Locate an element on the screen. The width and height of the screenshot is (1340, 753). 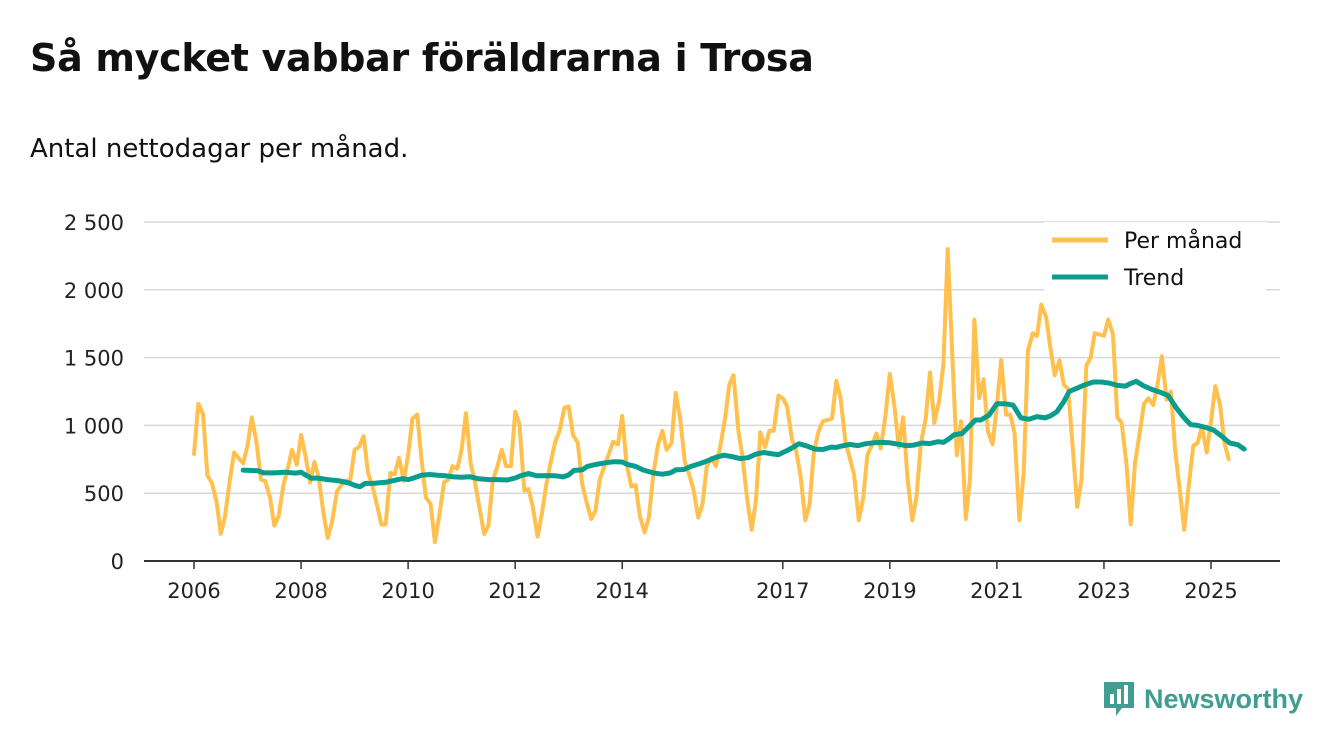
x-tick-label: 2021 is located at coordinates (996, 591).